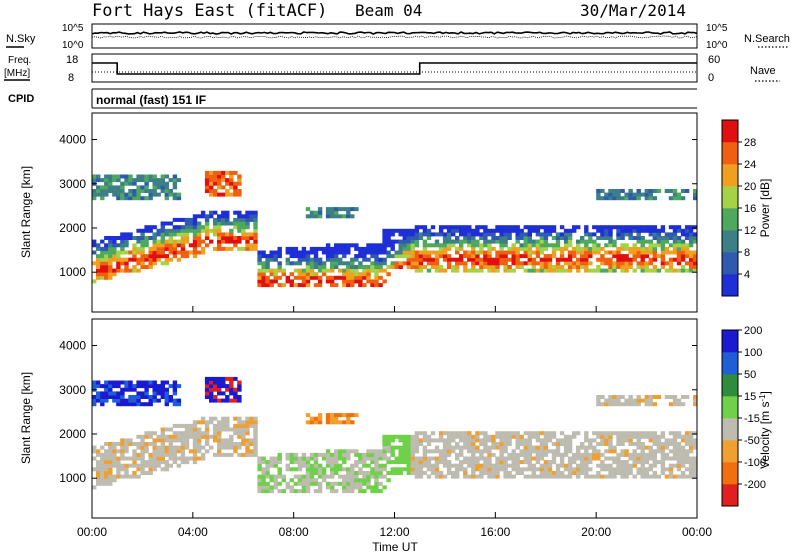  Describe the element at coordinates (151, 100) in the screenshot. I see `cpid-value: normal (fast) 151 IF` at that location.